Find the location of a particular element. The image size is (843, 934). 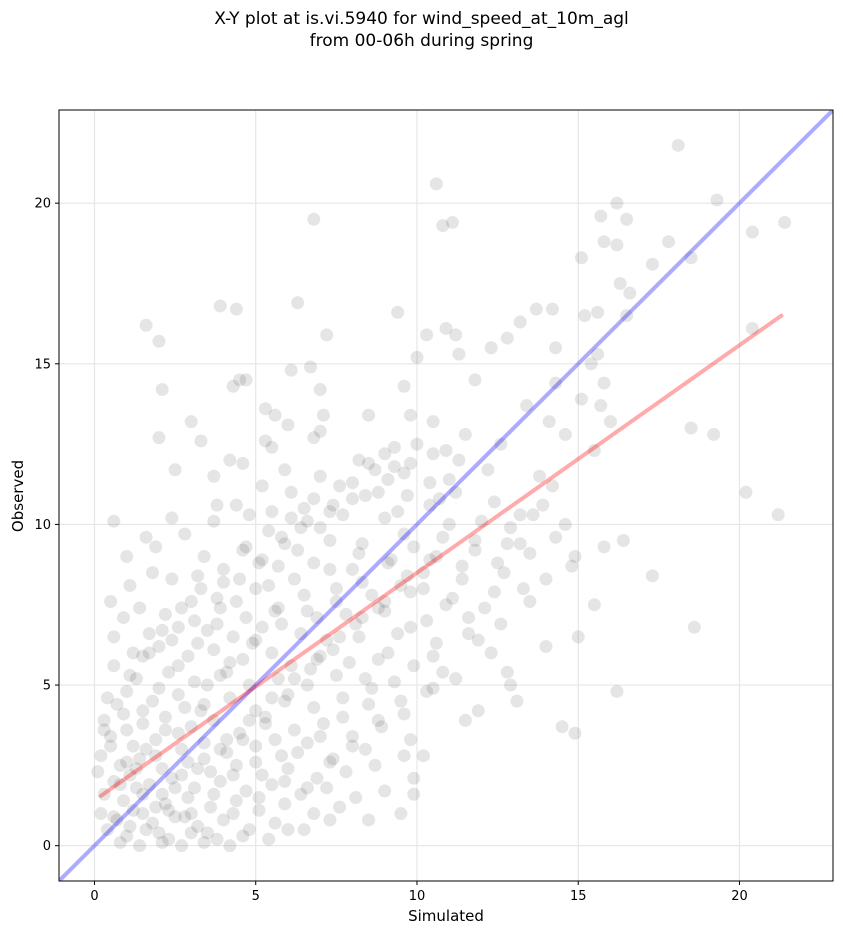

x-tick-label: 15 is located at coordinates (578, 896).